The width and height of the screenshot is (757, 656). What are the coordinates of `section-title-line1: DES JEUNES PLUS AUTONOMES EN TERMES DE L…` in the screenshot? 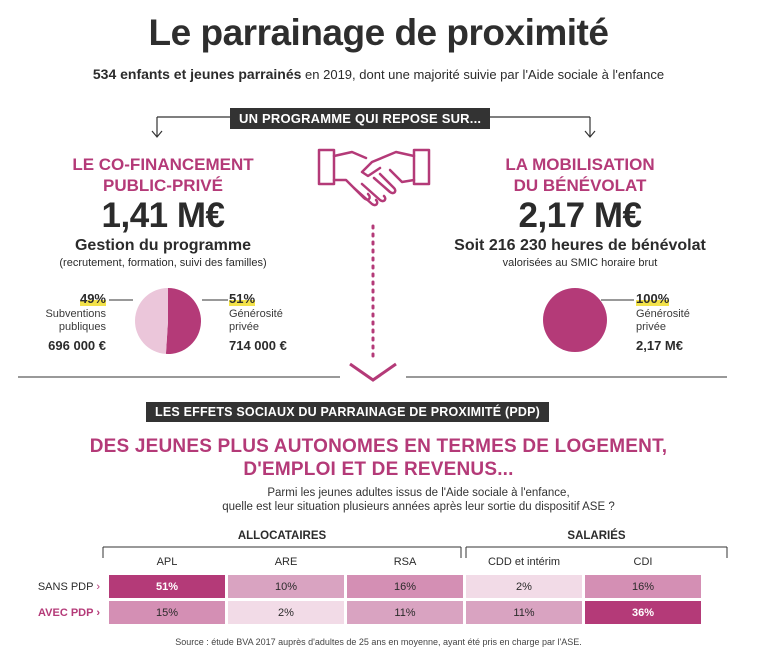 It's located at (378, 446).